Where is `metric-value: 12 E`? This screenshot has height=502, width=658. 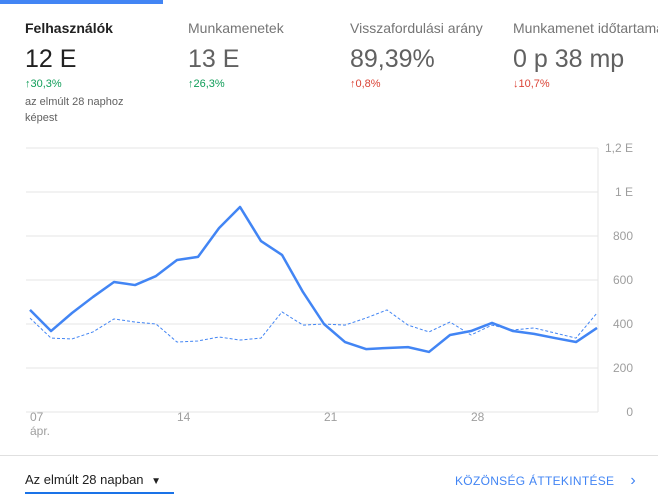
metric-value: 12 E is located at coordinates (51, 59).